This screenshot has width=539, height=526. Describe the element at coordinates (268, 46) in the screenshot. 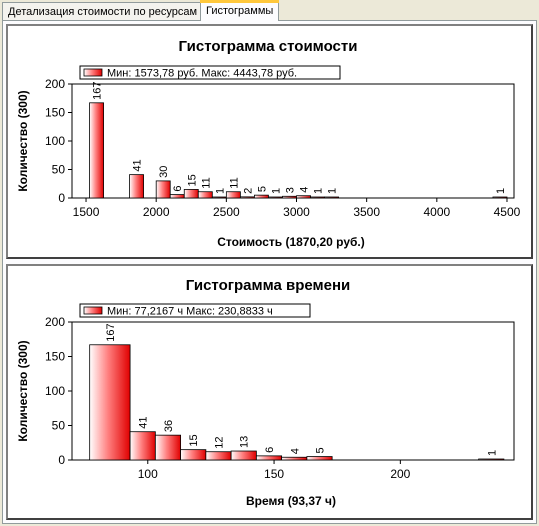

I see `chart-title: Гистограмма стоимости` at that location.